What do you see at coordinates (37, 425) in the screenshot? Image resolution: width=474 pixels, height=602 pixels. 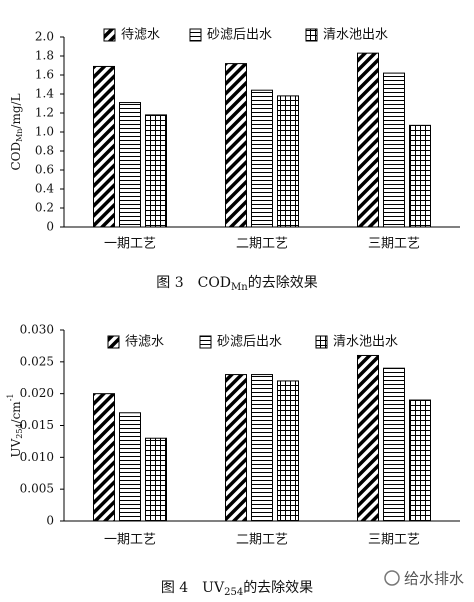 I see `y-tick-label: 0.015` at bounding box center [37, 425].